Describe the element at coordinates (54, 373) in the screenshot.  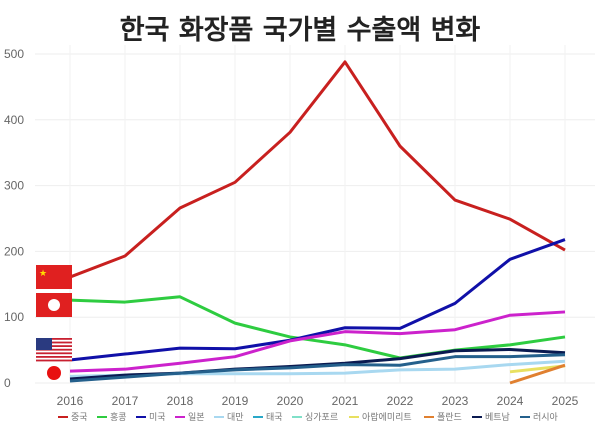
I see `japan-flag-sun` at that location.